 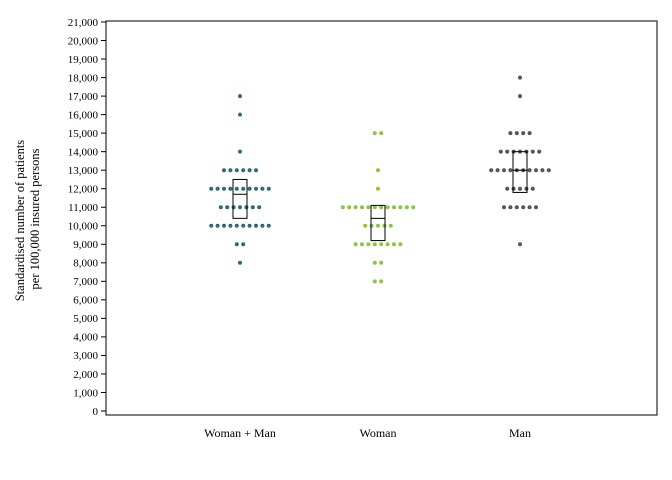 I want to click on y-tick-label: 7,000, so click(x=85, y=282).